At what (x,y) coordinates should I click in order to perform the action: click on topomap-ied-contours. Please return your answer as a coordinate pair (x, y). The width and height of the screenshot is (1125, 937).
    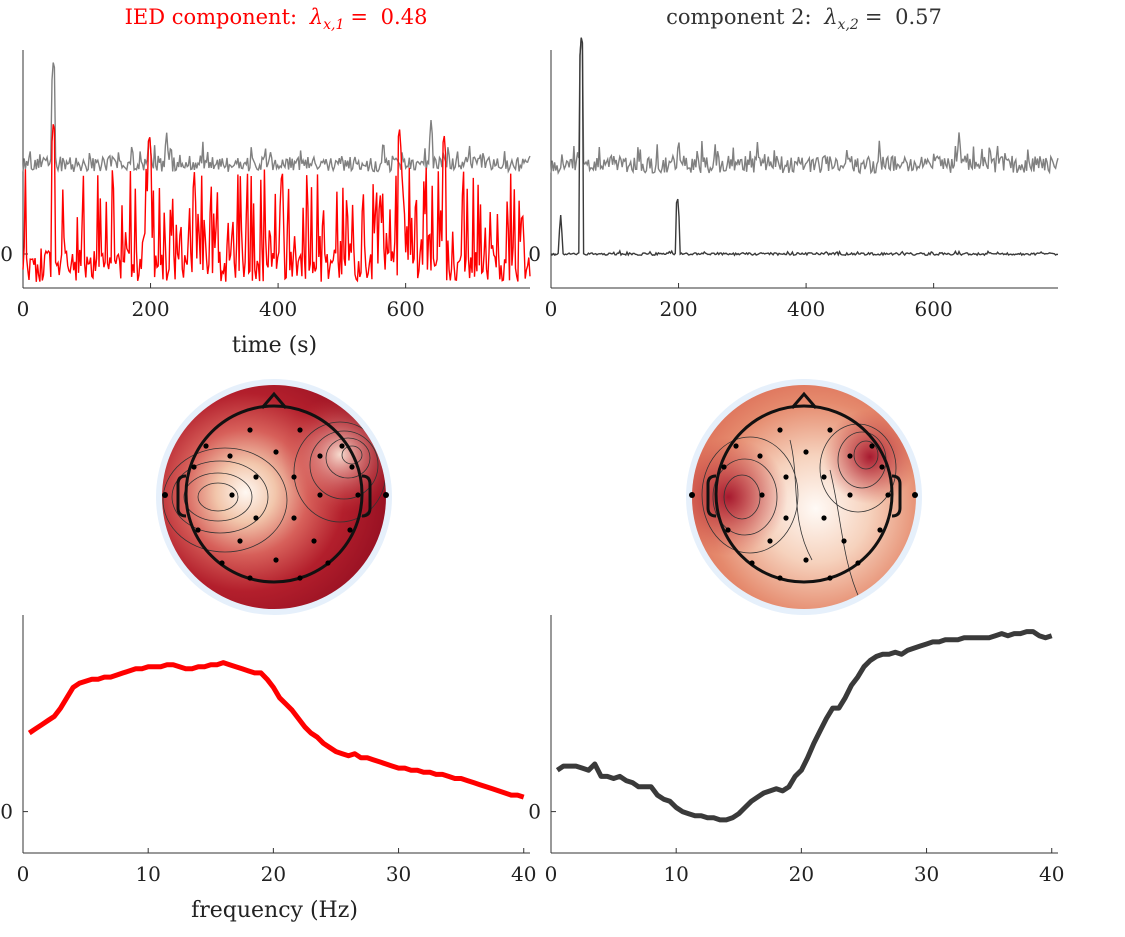
    Looking at the image, I should click on (274, 487).